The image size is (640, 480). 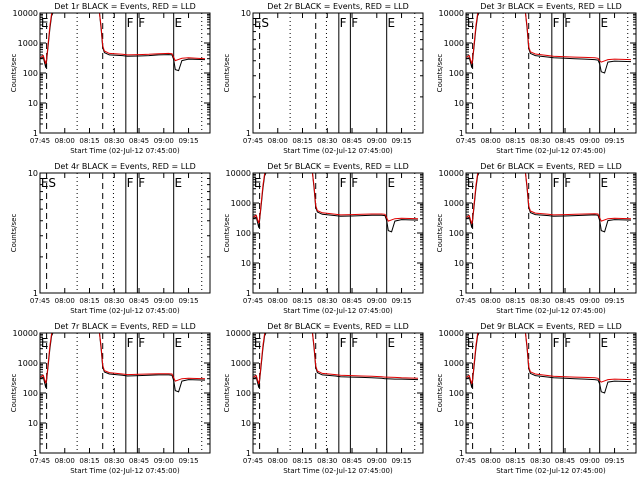 What do you see at coordinates (338, 326) in the screenshot?
I see `panel-title: Det 8r BLACK = Events, RED = LLD` at bounding box center [338, 326].